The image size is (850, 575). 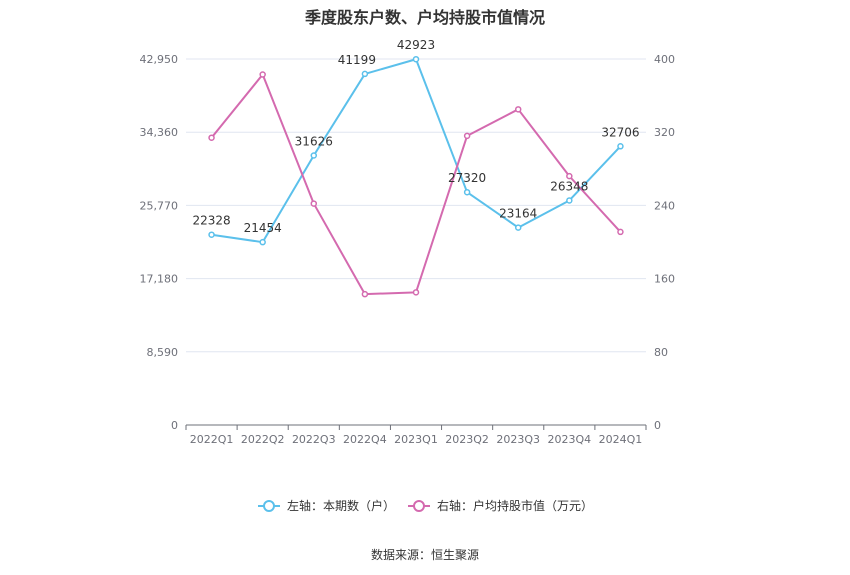 I want to click on y-left-tick-label: 42,950, so click(x=159, y=59).